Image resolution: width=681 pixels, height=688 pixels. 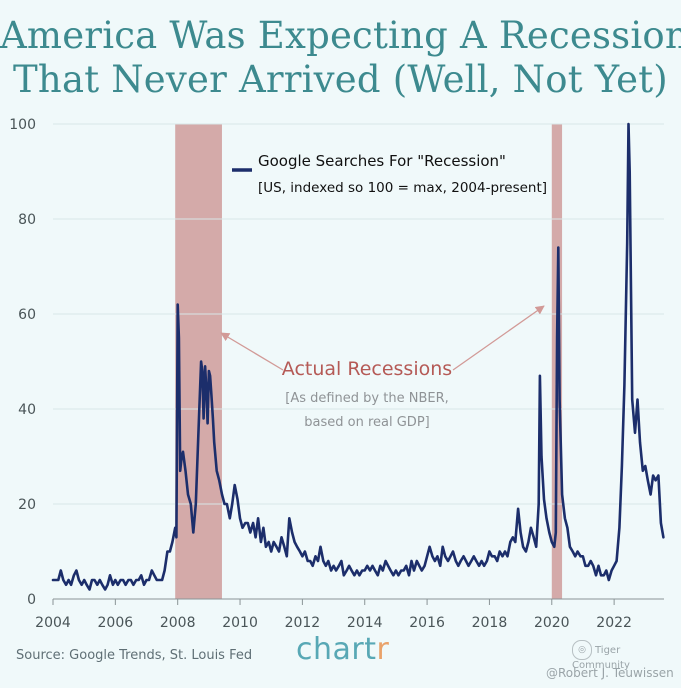 I want to click on x-tick-label: 2008, so click(x=178, y=623).